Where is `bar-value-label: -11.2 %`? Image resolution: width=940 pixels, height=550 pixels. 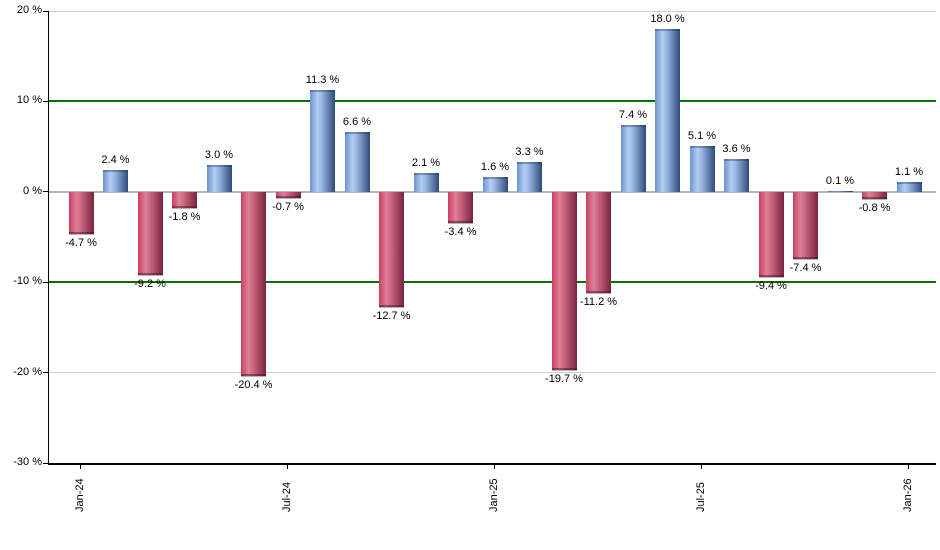 bar-value-label: -11.2 % is located at coordinates (598, 302).